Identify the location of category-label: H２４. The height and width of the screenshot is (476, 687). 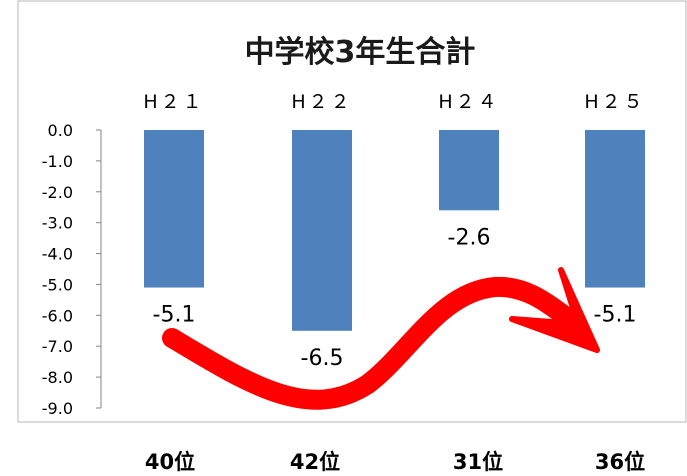
(468, 102).